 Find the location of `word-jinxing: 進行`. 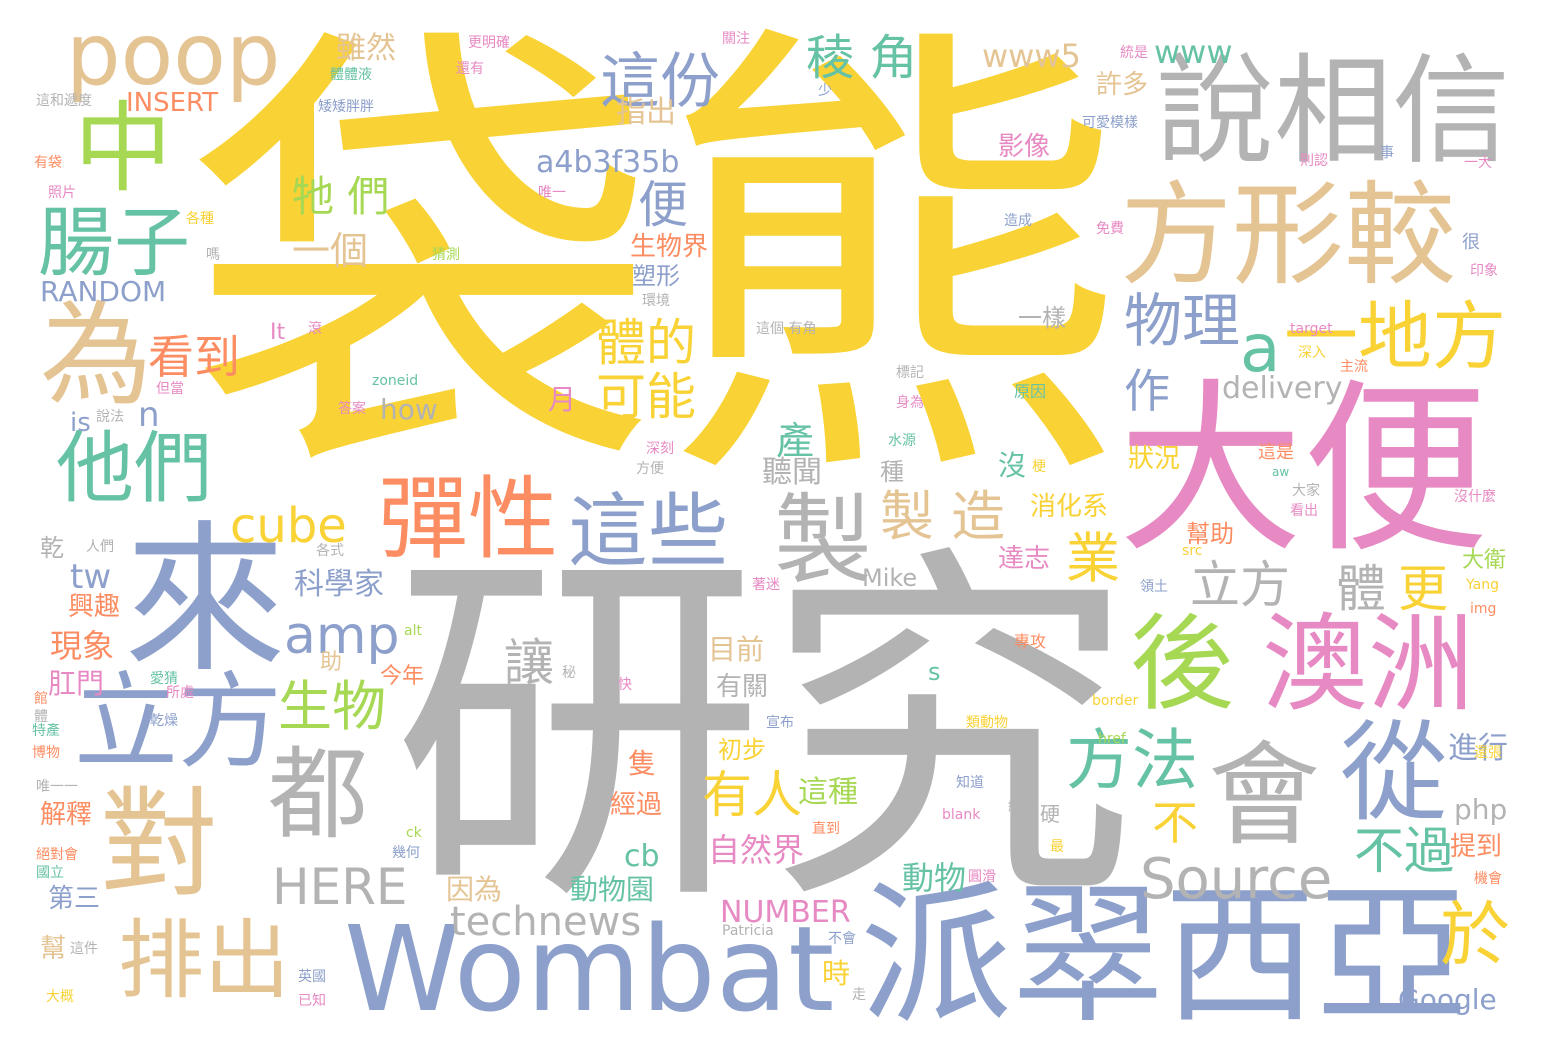

word-jinxing: 進行 is located at coordinates (1478, 748).